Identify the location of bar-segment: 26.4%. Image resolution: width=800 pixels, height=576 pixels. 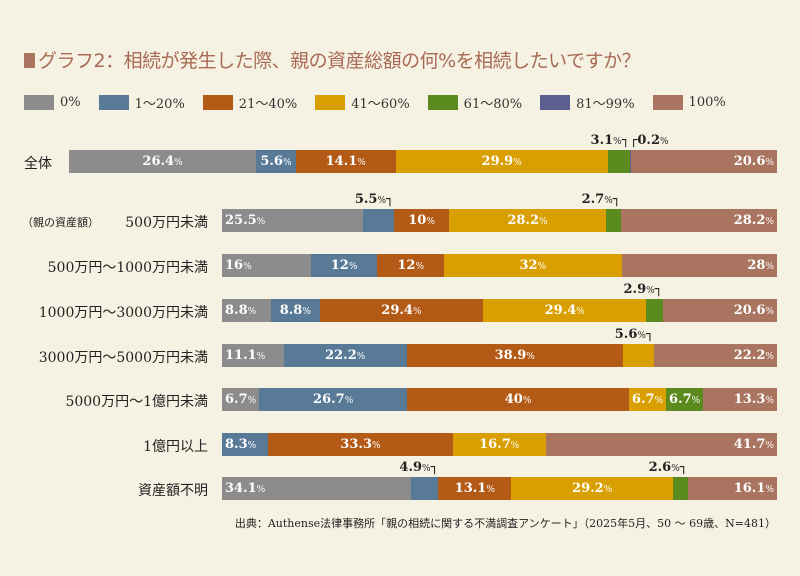
(163, 161).